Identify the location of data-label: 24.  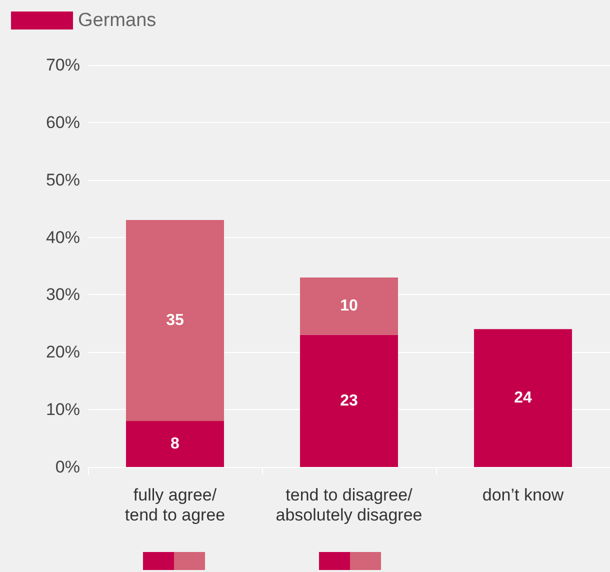
(523, 398).